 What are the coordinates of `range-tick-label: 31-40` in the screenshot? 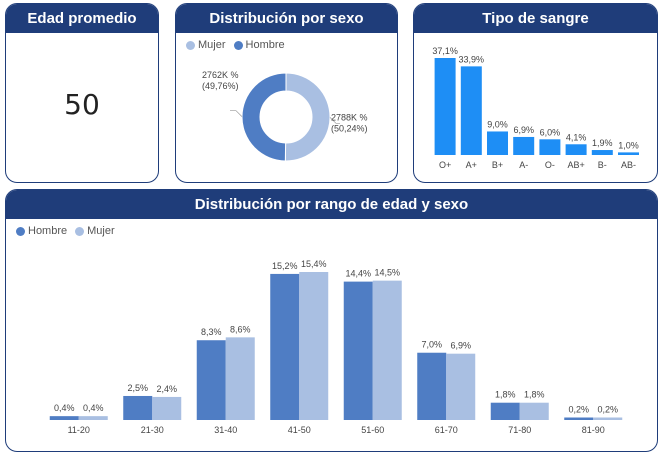 It's located at (225, 430).